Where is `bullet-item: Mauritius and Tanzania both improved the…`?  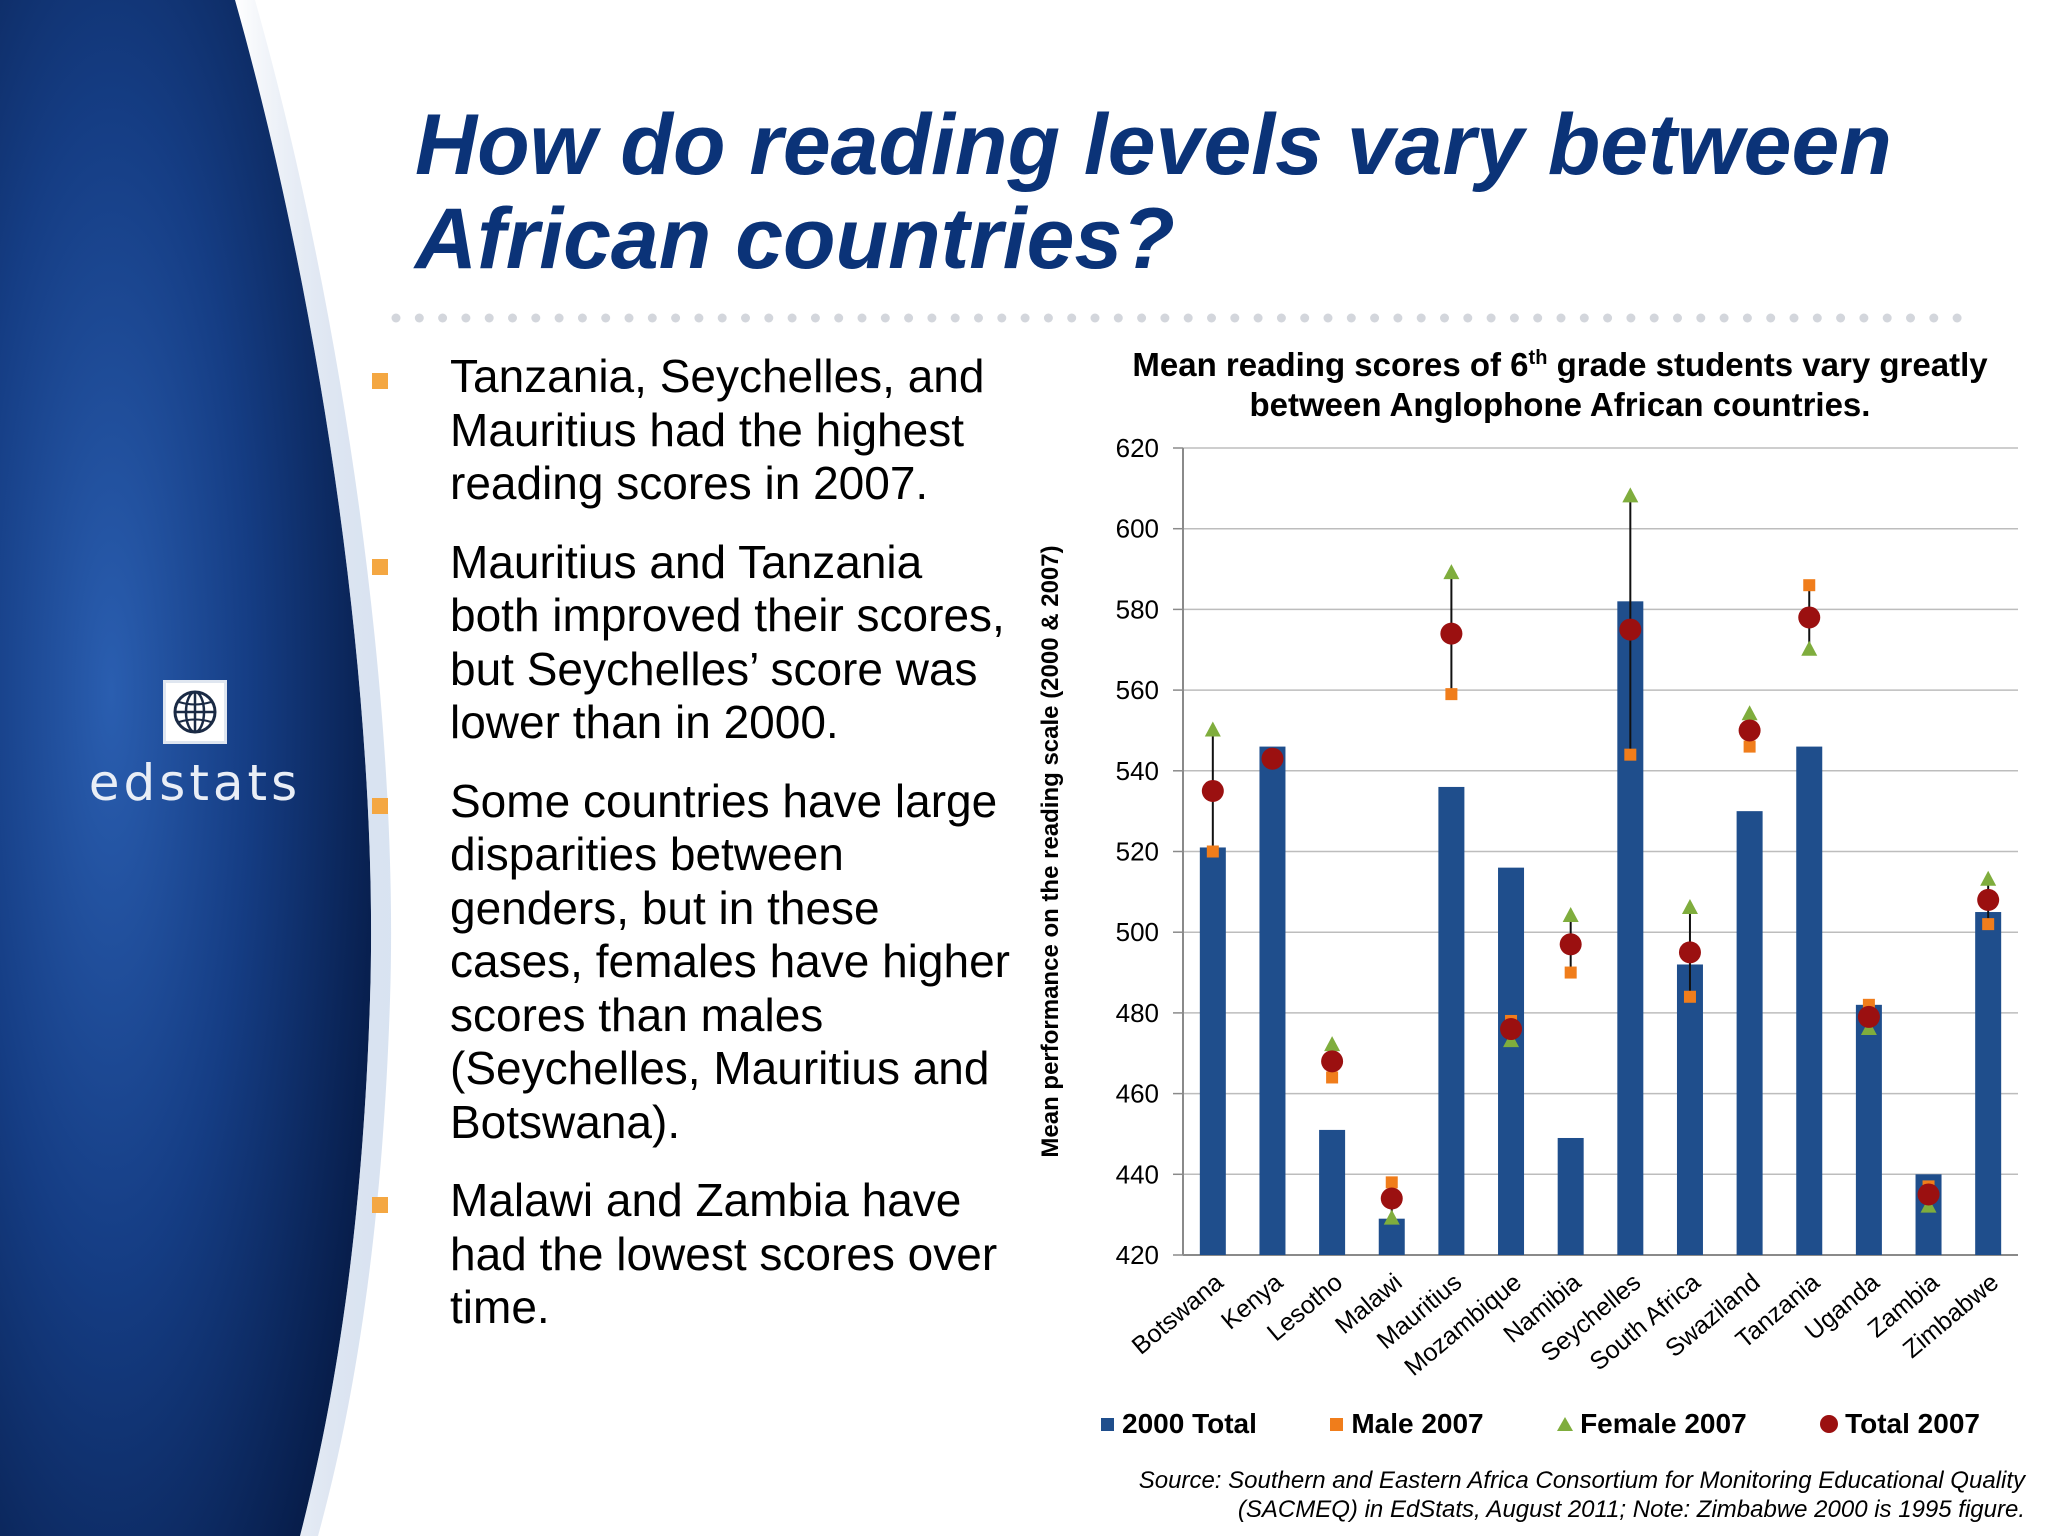
bullet-item: Mauritius and Tanzania both improved the… is located at coordinates (695, 643).